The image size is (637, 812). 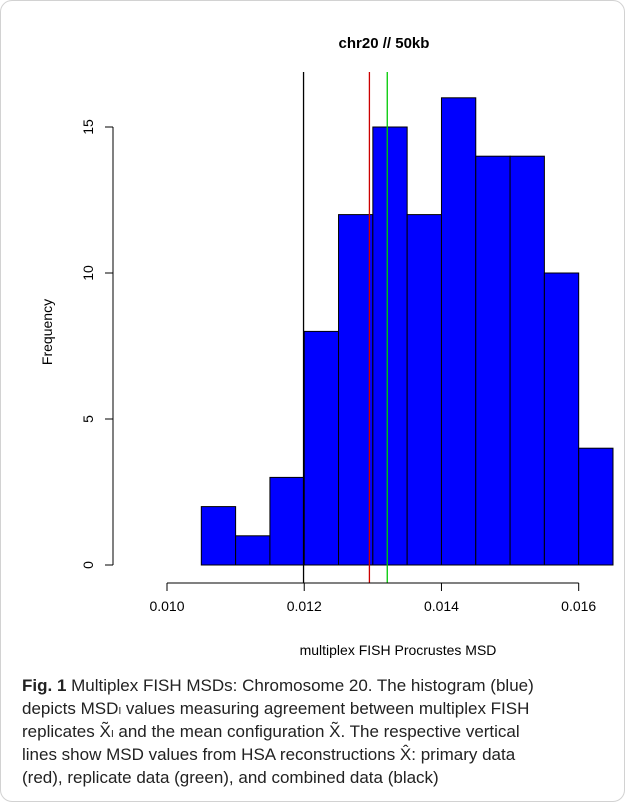 I want to click on x-tick-label: 0.016, so click(x=578, y=606).